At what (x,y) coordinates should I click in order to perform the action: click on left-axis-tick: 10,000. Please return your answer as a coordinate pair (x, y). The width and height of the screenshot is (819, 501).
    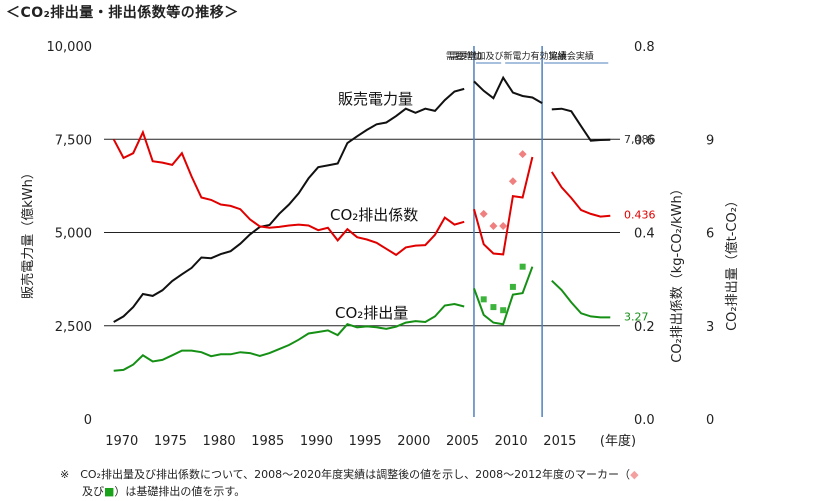
    Looking at the image, I should click on (70, 47).